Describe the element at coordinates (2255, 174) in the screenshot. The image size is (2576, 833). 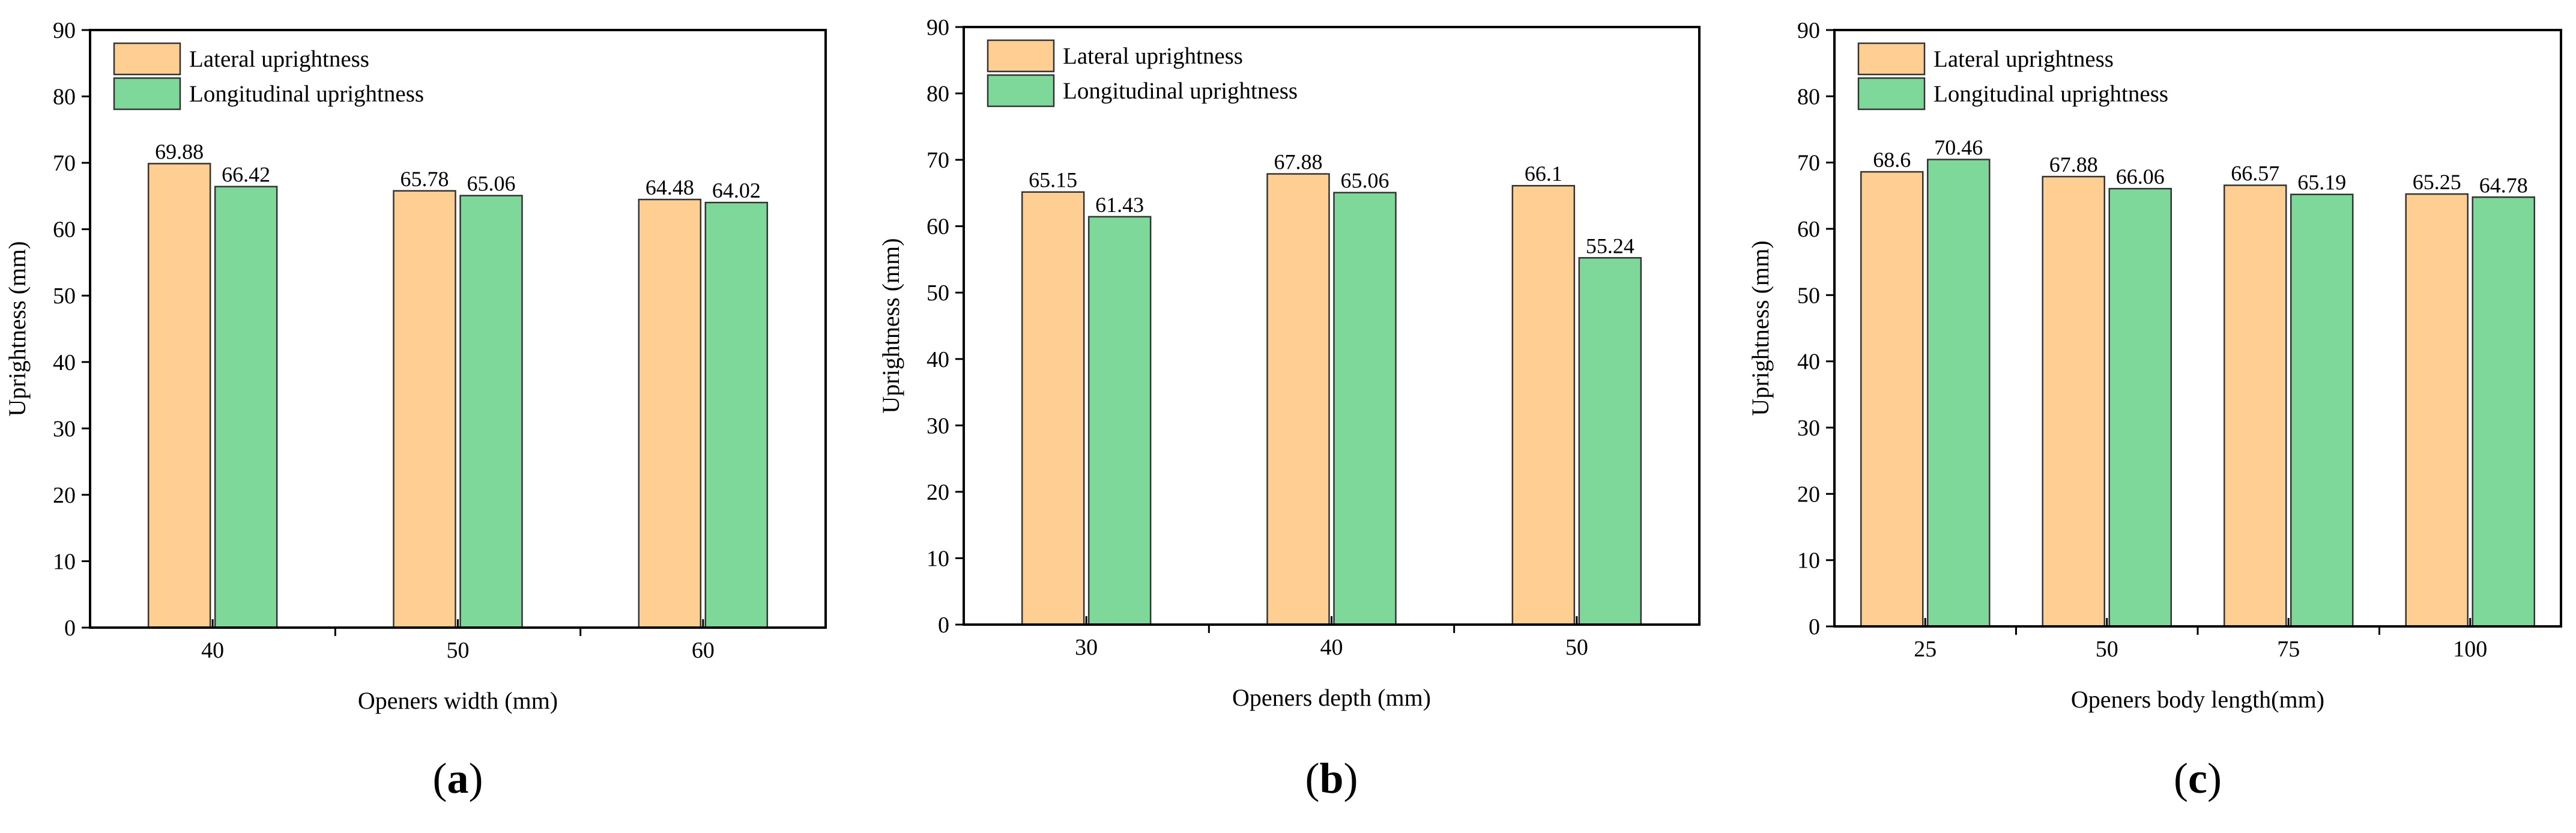
I see `data-label: 66.57` at that location.